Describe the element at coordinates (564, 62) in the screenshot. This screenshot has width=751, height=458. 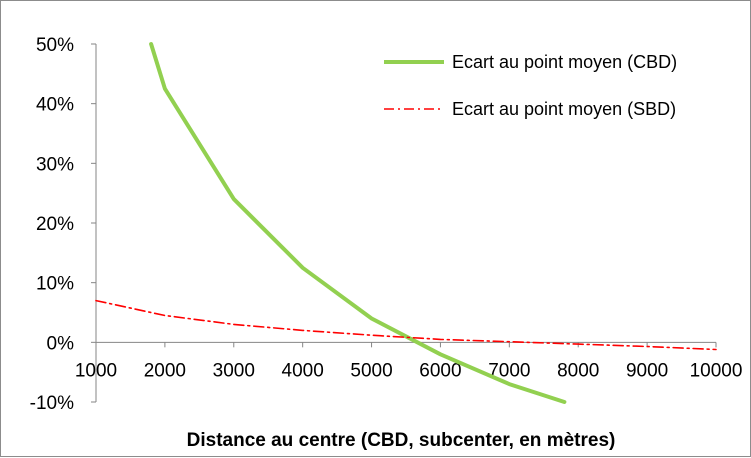
I see `legend-label-cbd: Ecart au point moyen (CBD)` at that location.